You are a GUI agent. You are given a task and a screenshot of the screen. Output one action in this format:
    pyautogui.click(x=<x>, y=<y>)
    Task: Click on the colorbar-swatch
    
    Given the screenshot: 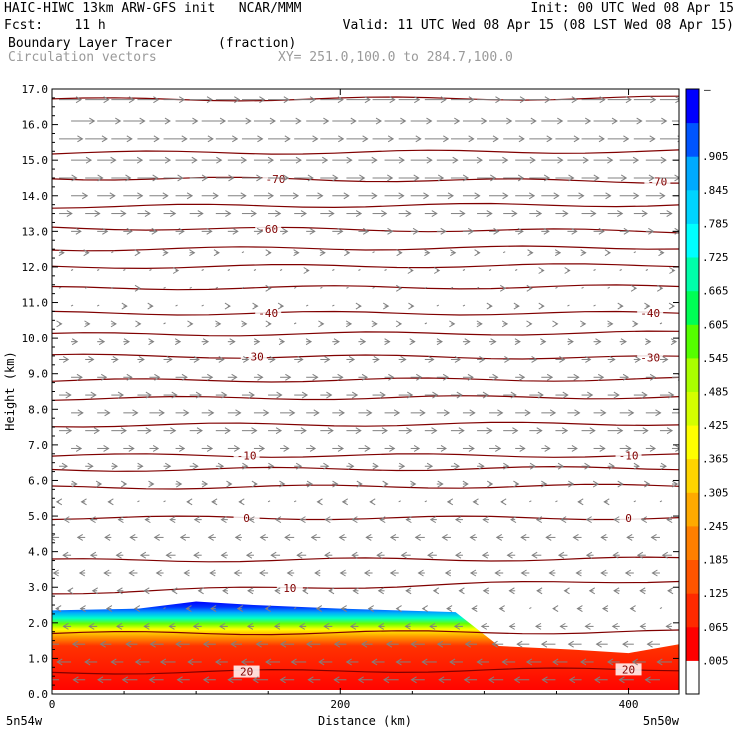 What is the action you would take?
    pyautogui.click(x=692, y=643)
    